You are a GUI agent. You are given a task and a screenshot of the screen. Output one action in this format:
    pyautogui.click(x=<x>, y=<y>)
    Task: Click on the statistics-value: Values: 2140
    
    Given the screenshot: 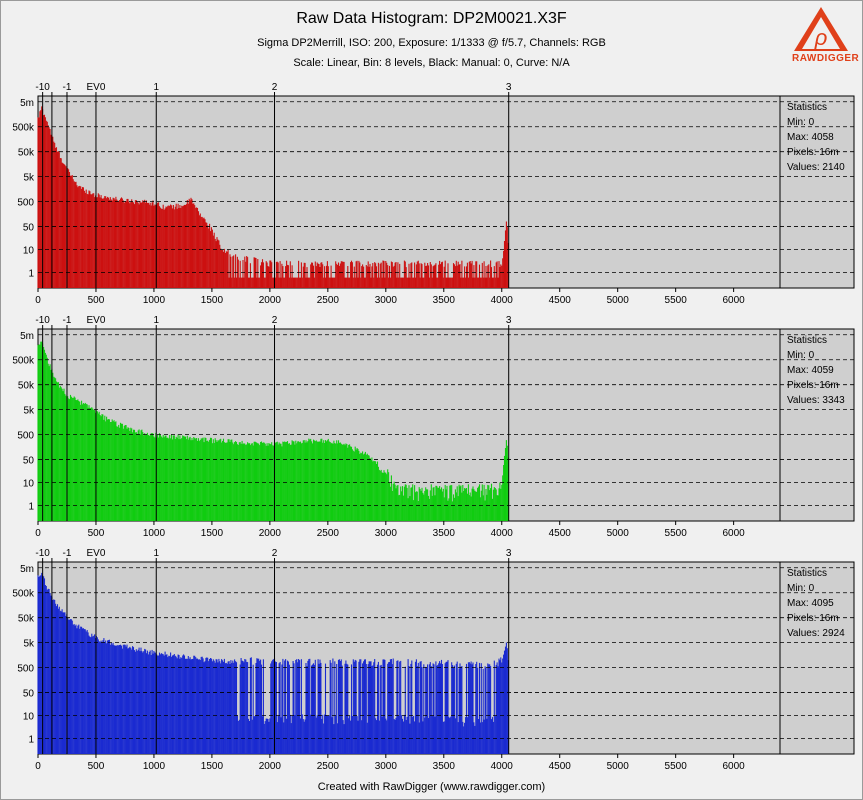 What is the action you would take?
    pyautogui.click(x=816, y=167)
    